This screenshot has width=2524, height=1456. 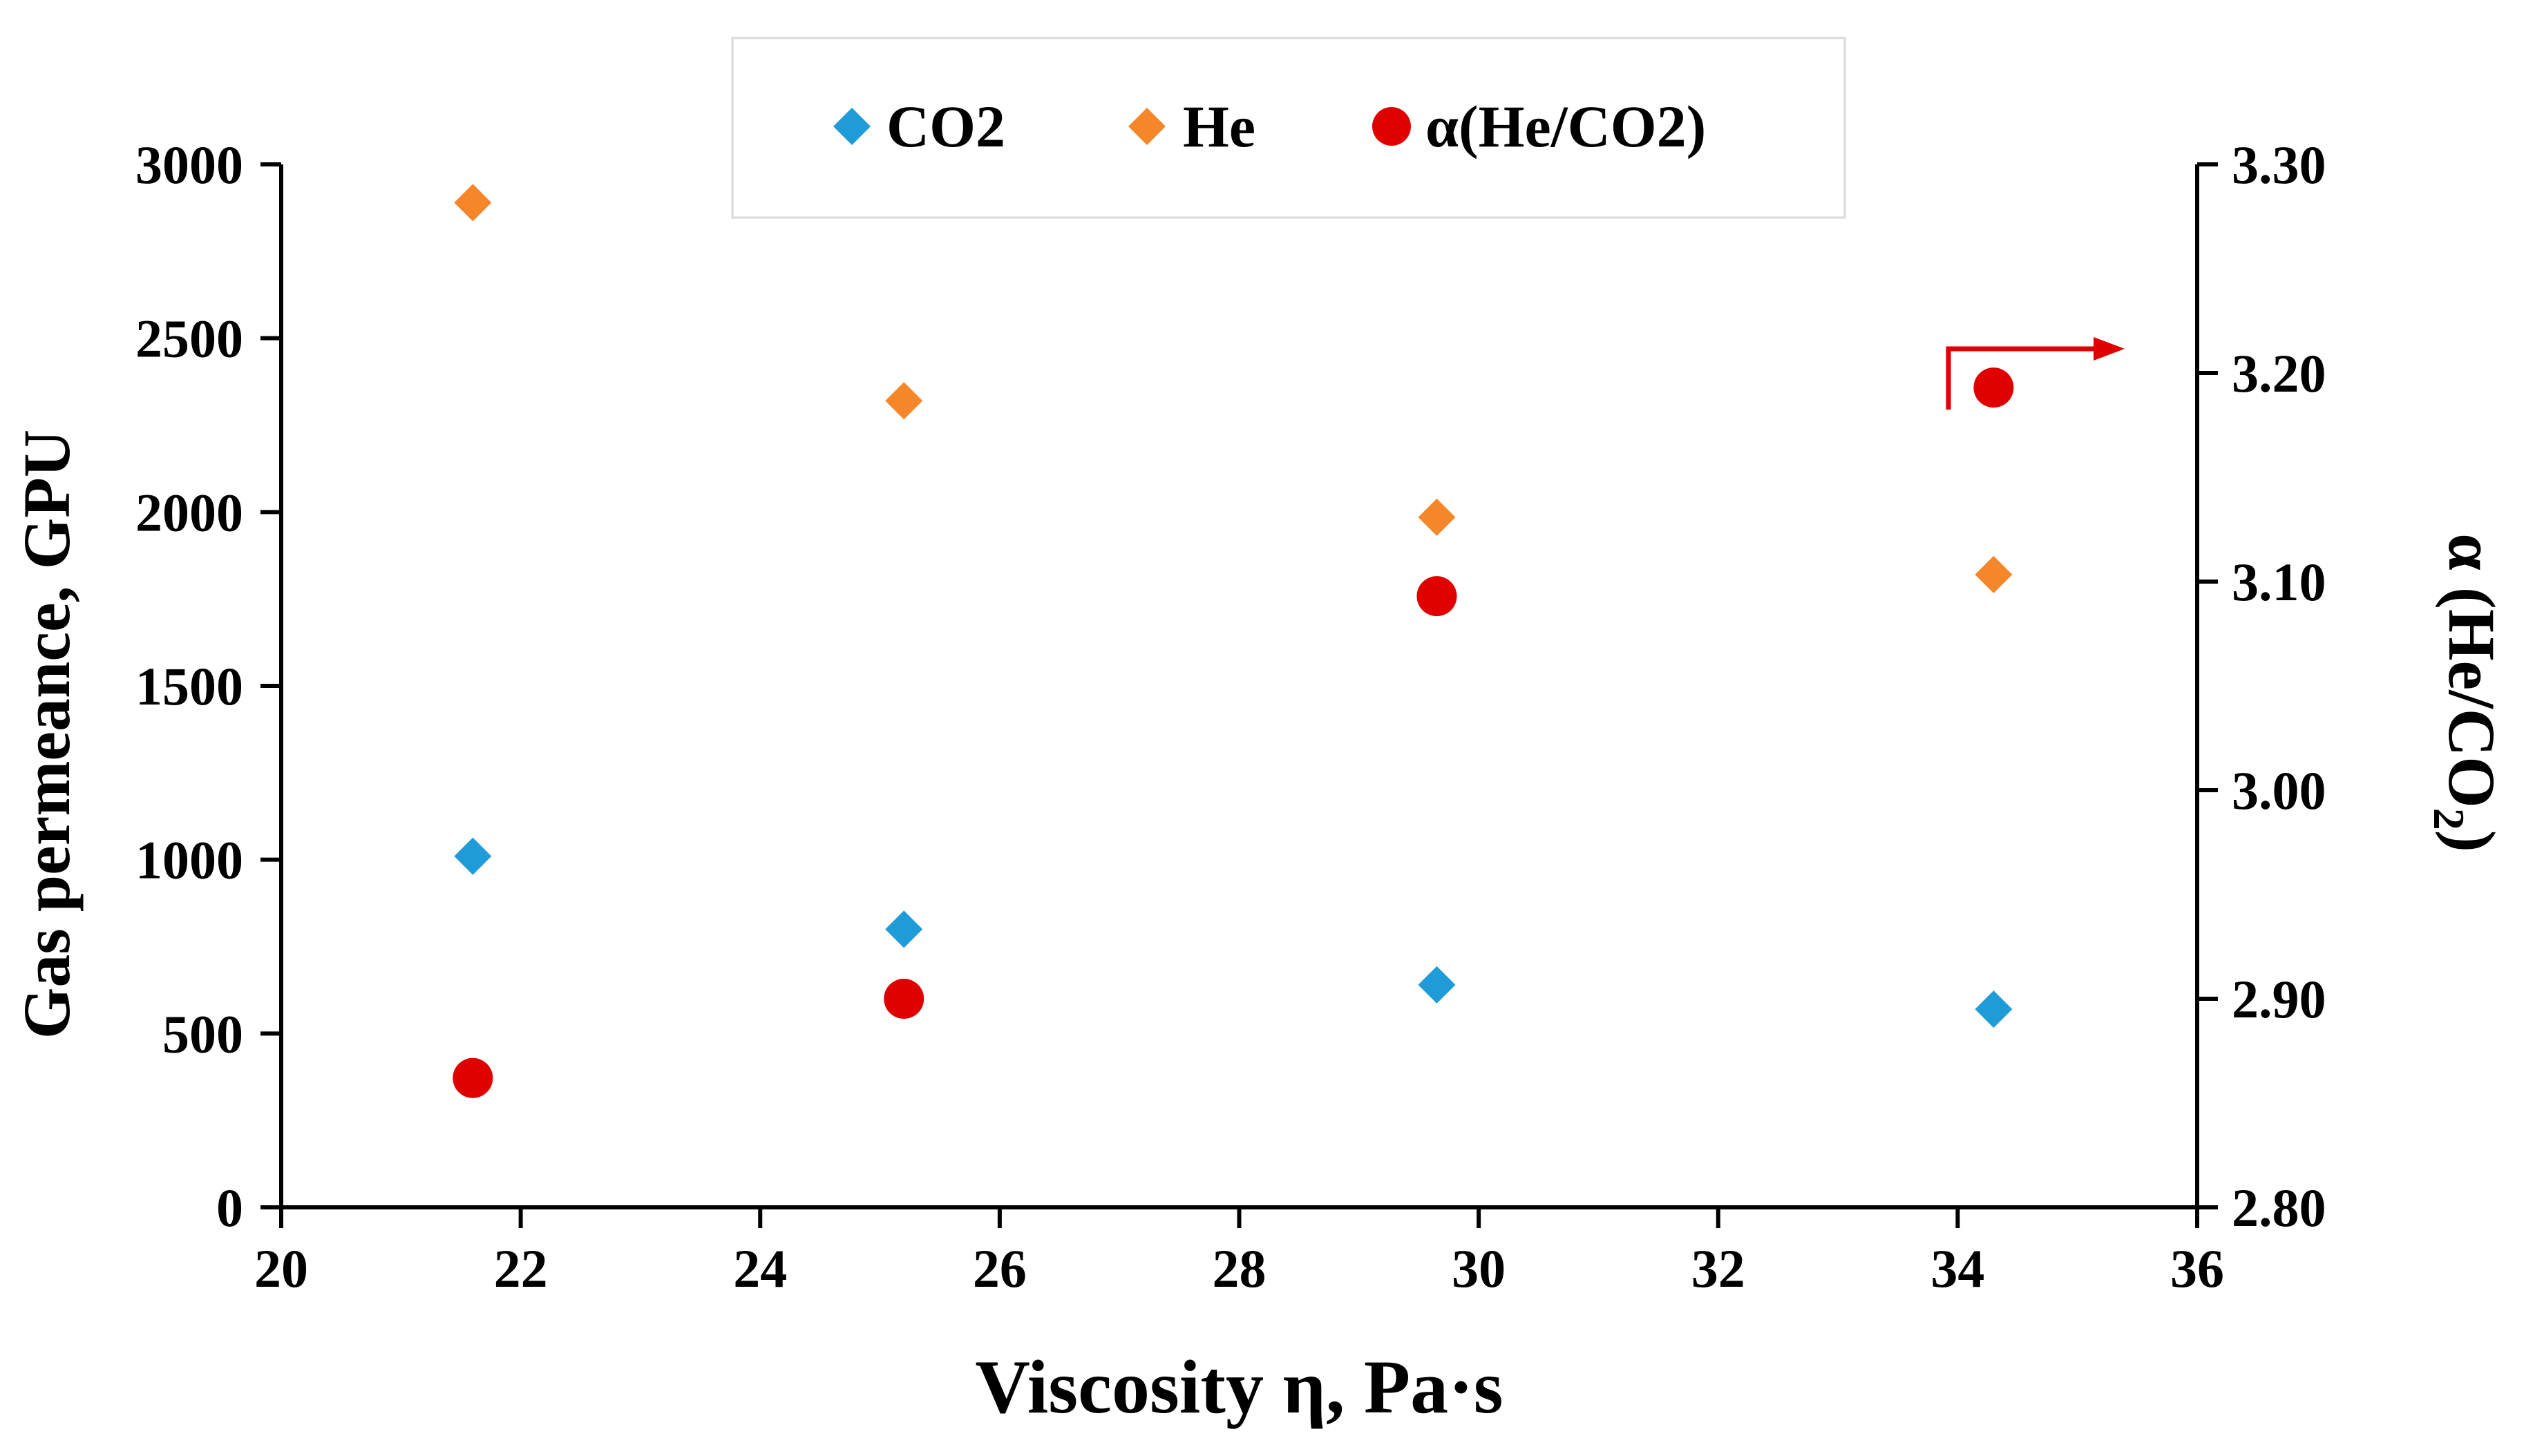 I want to click on legend-label: CO2, so click(x=945, y=126).